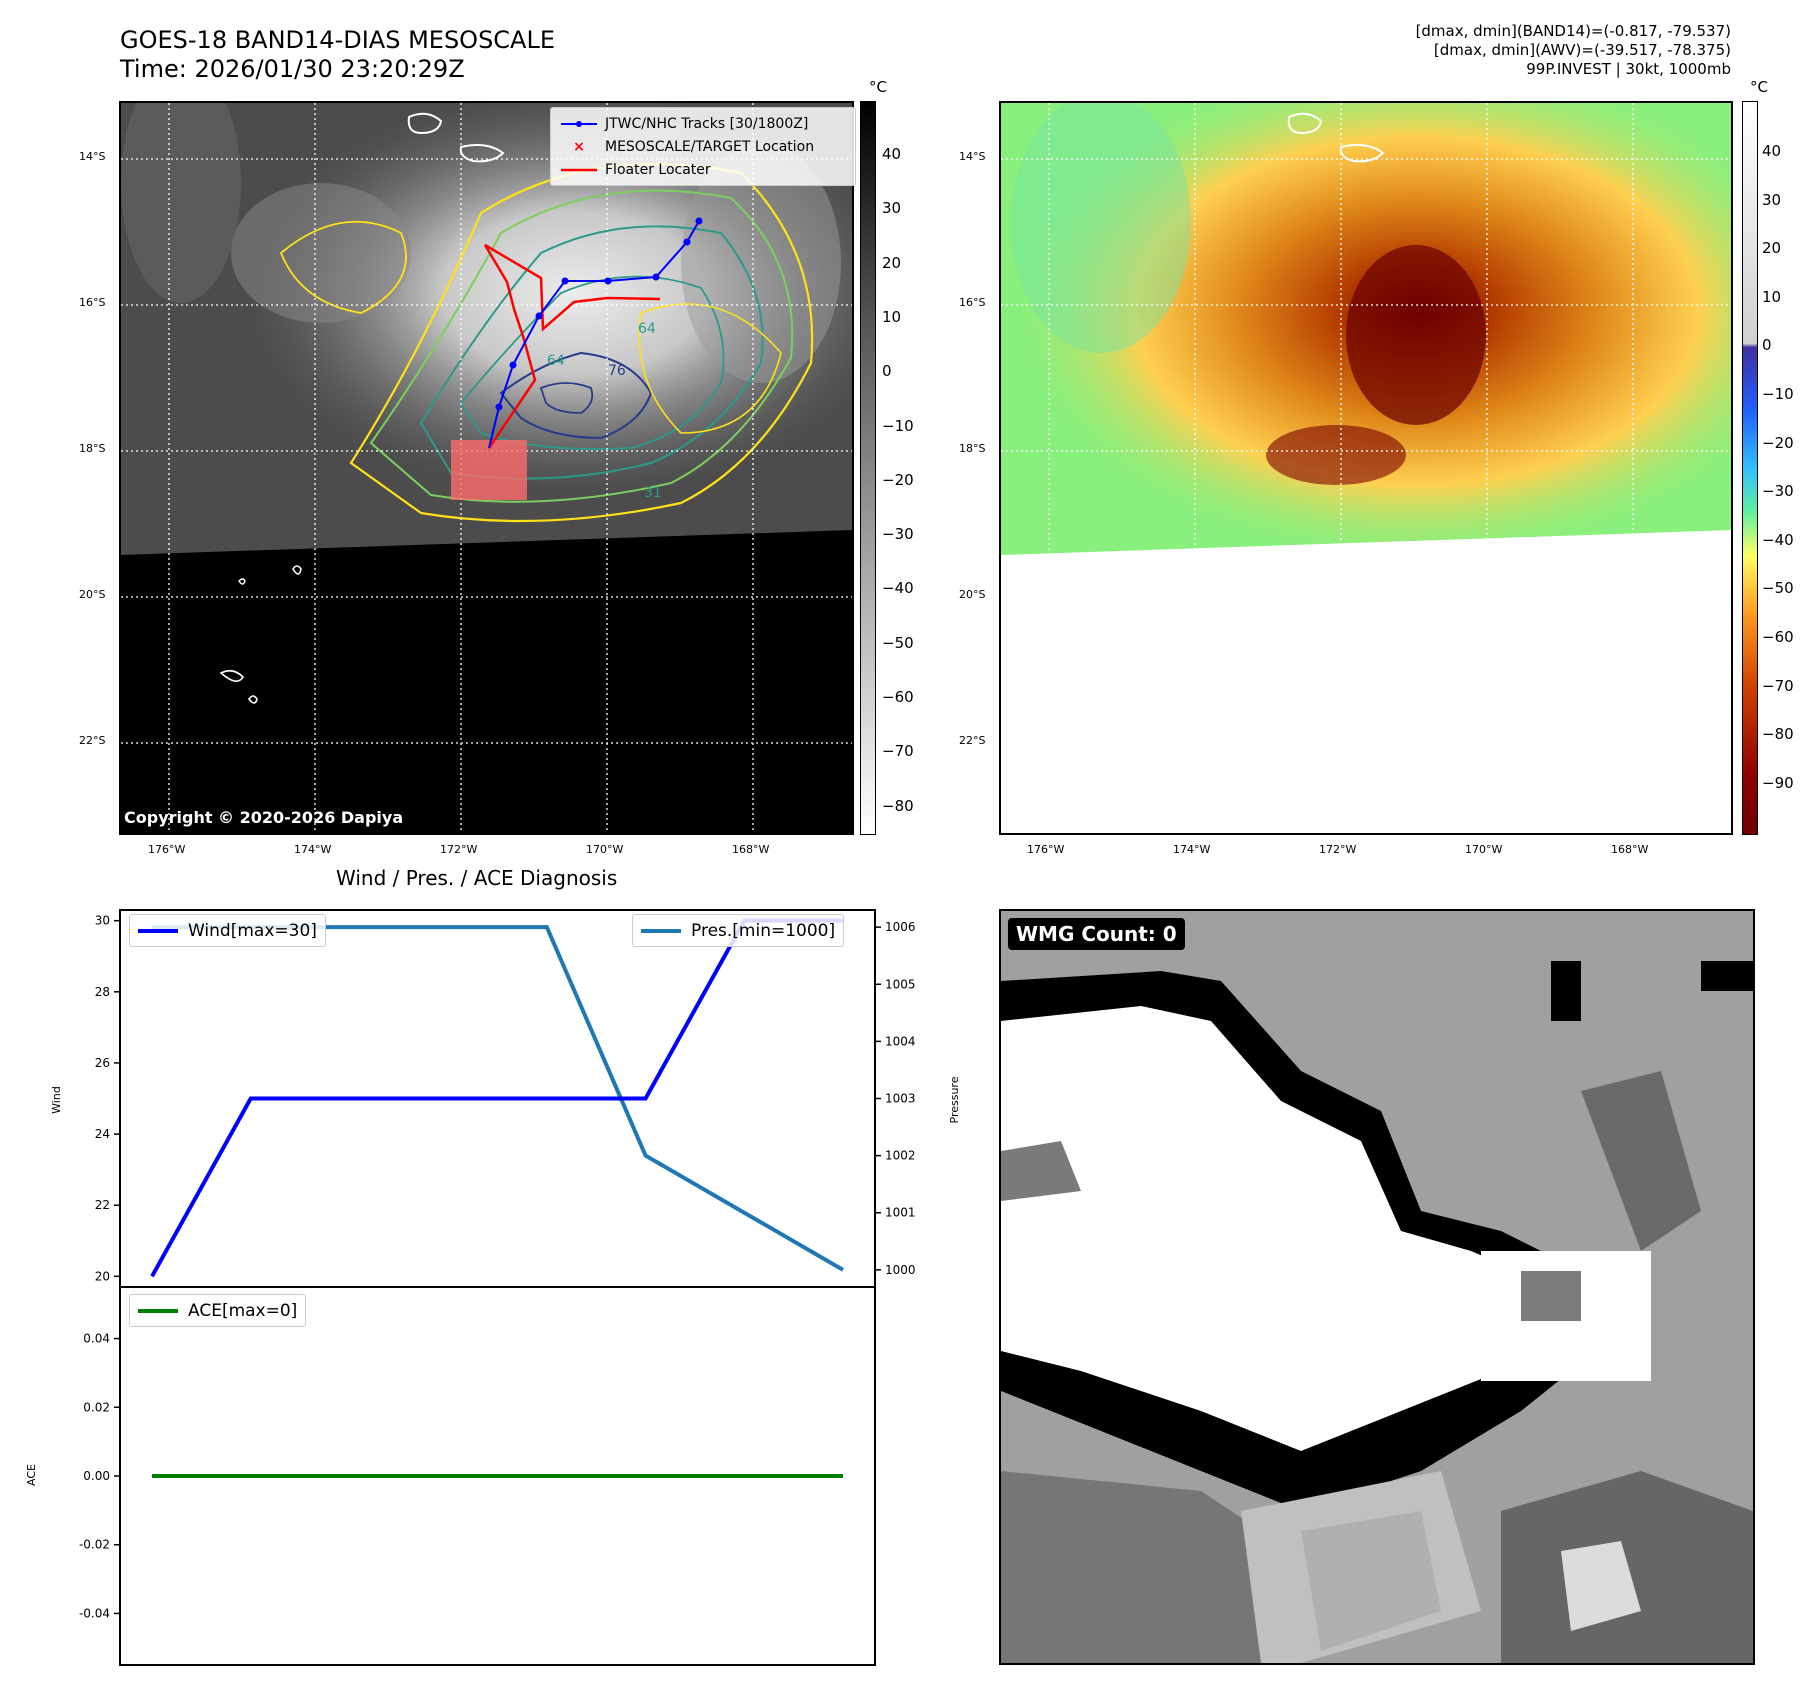 This screenshot has height=1690, width=1813. I want to click on lat-label: 18°S, so click(92, 448).